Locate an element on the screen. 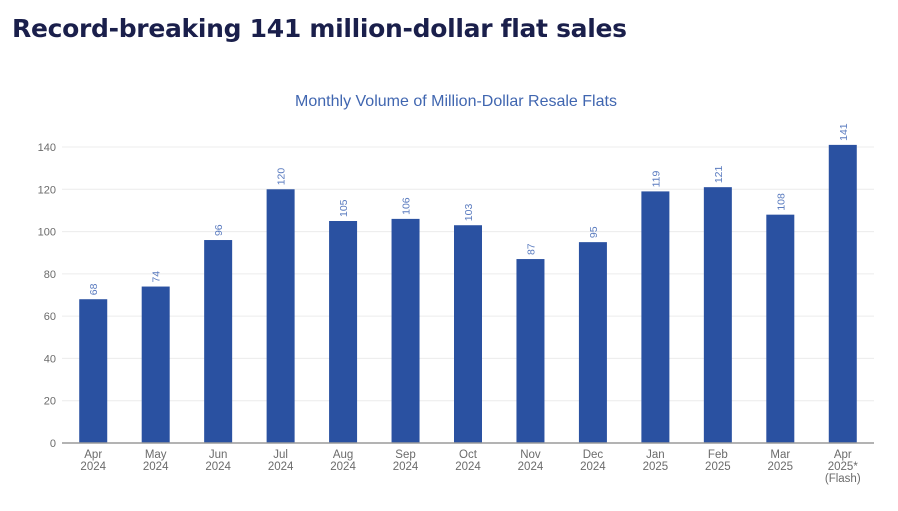 The image size is (898, 511). x-tick-label: Sep 2024 is located at coordinates (406, 461).